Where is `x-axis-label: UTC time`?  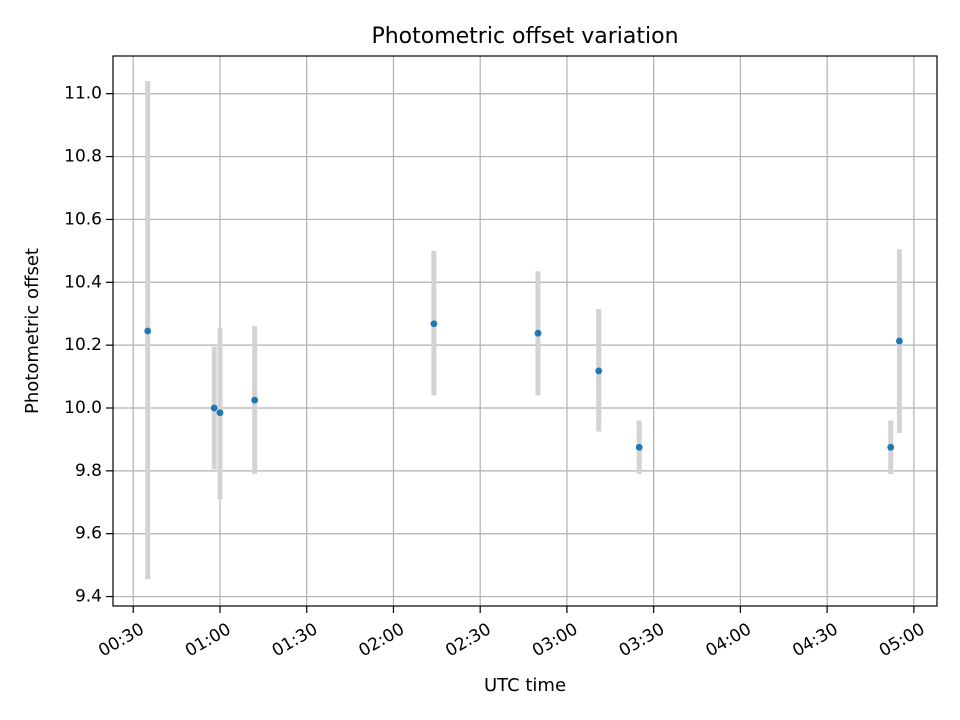 x-axis-label: UTC time is located at coordinates (525, 685).